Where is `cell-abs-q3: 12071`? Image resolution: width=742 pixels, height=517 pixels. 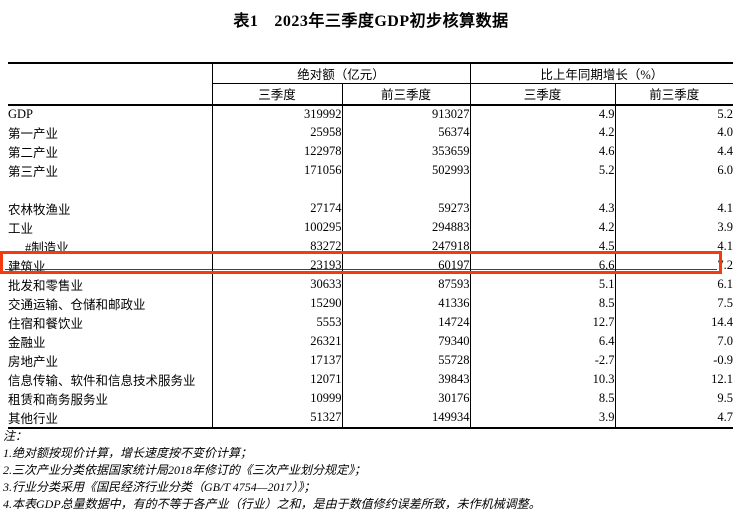
cell-abs-q3: 12071 is located at coordinates (276, 380).